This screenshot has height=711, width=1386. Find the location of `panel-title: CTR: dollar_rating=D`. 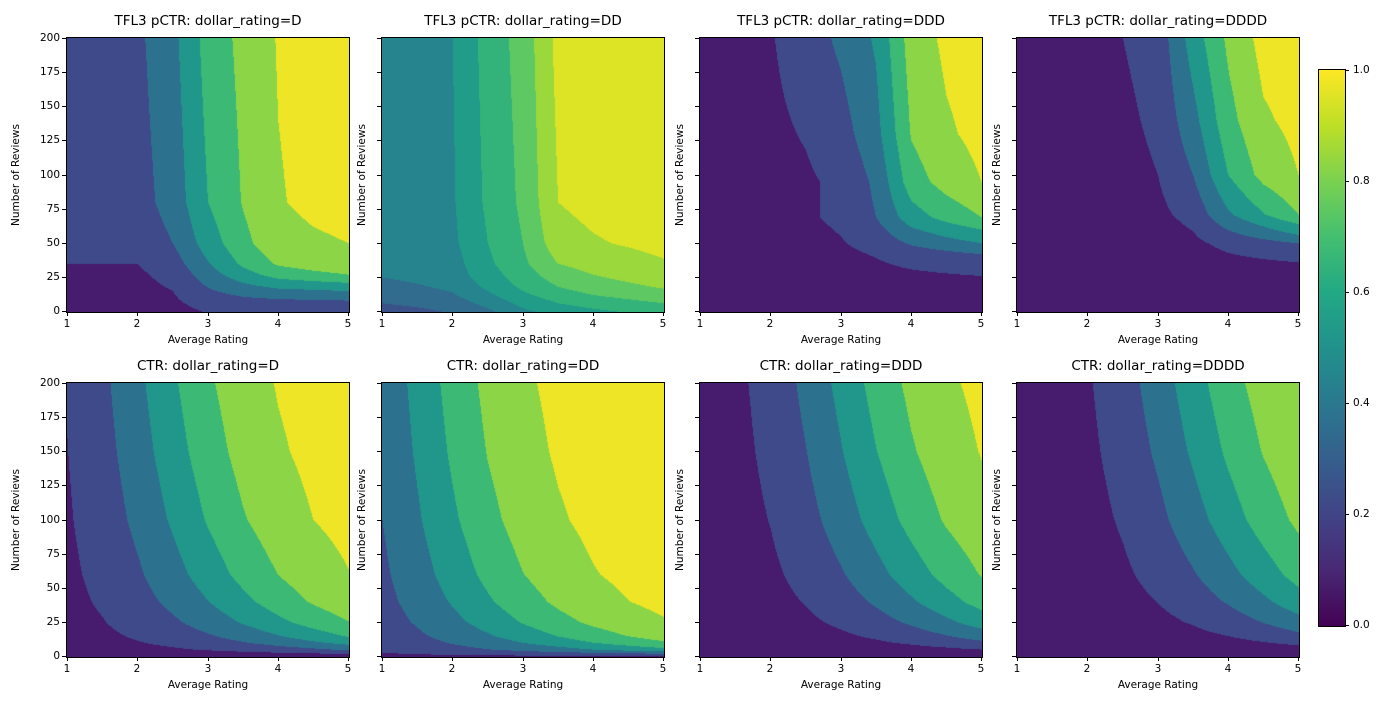

panel-title: CTR: dollar_rating=D is located at coordinates (208, 366).